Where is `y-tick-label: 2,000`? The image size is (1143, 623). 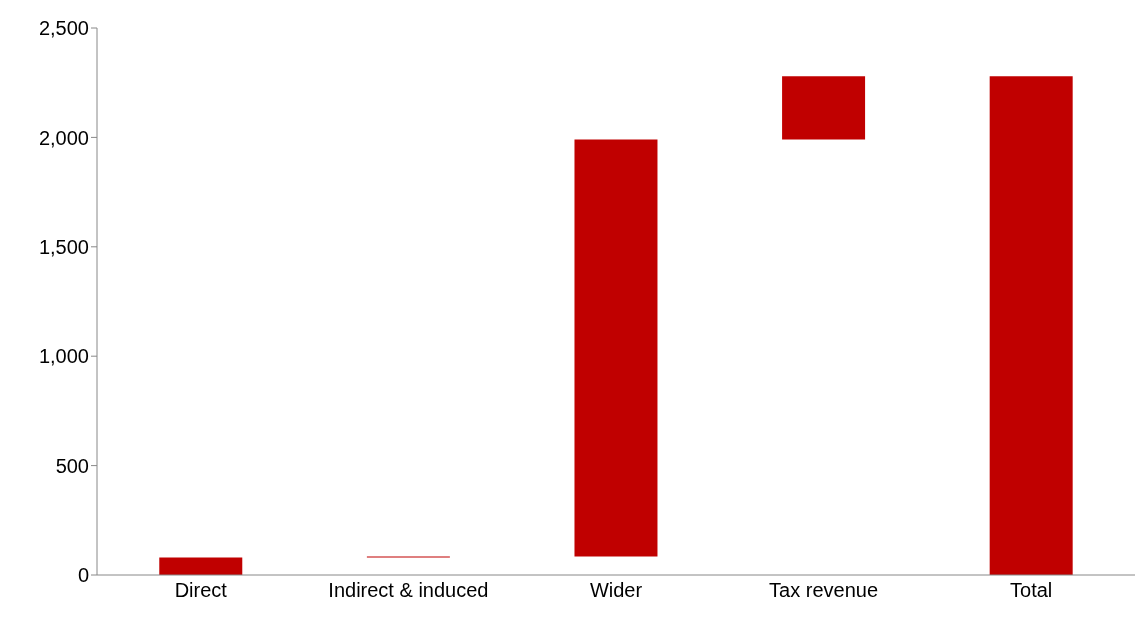 y-tick-label: 2,000 is located at coordinates (63, 137).